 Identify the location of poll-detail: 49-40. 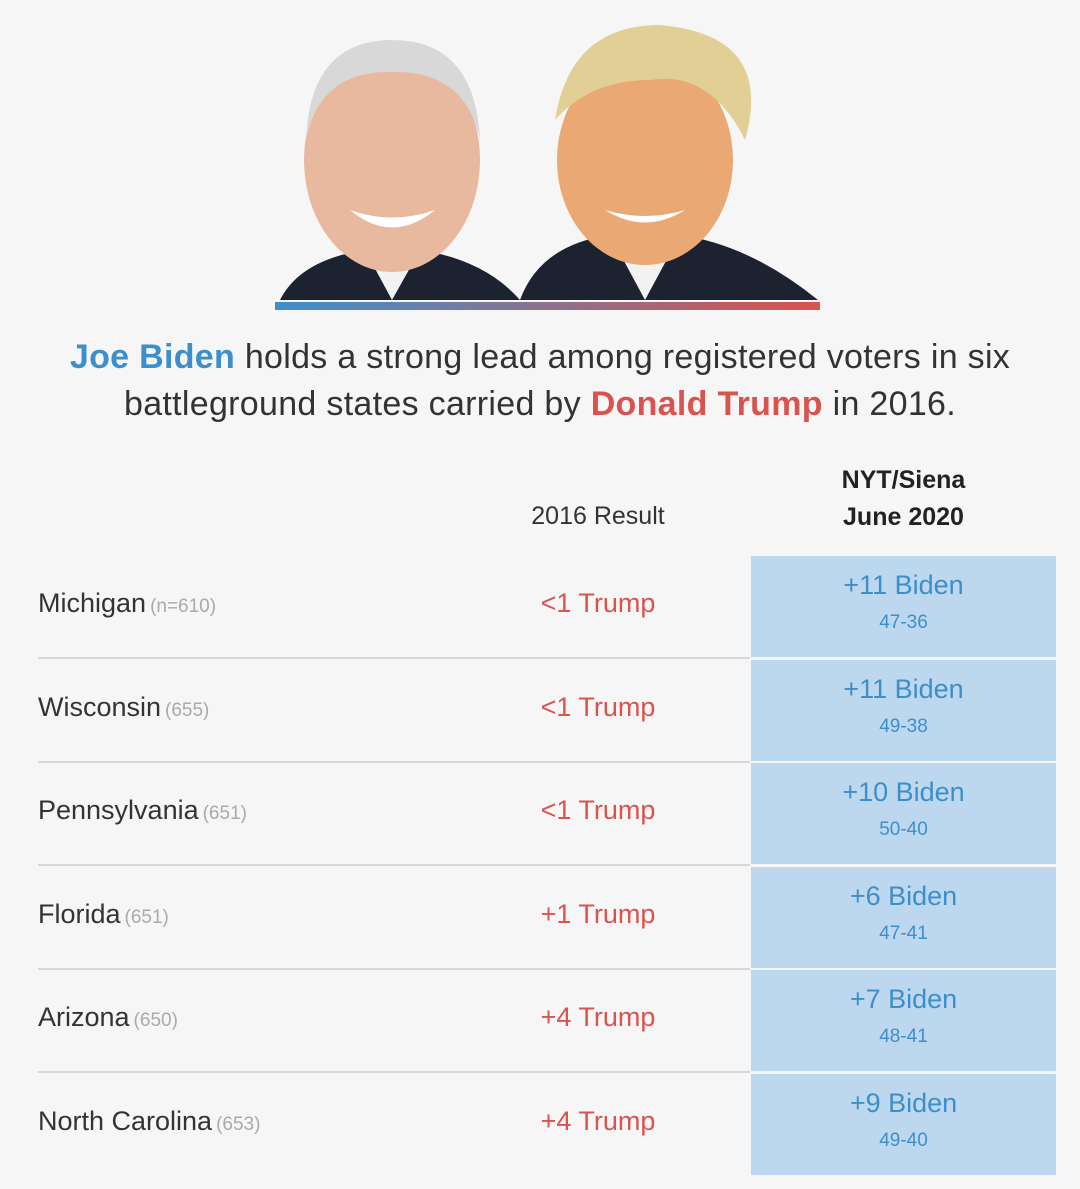
(903, 1140).